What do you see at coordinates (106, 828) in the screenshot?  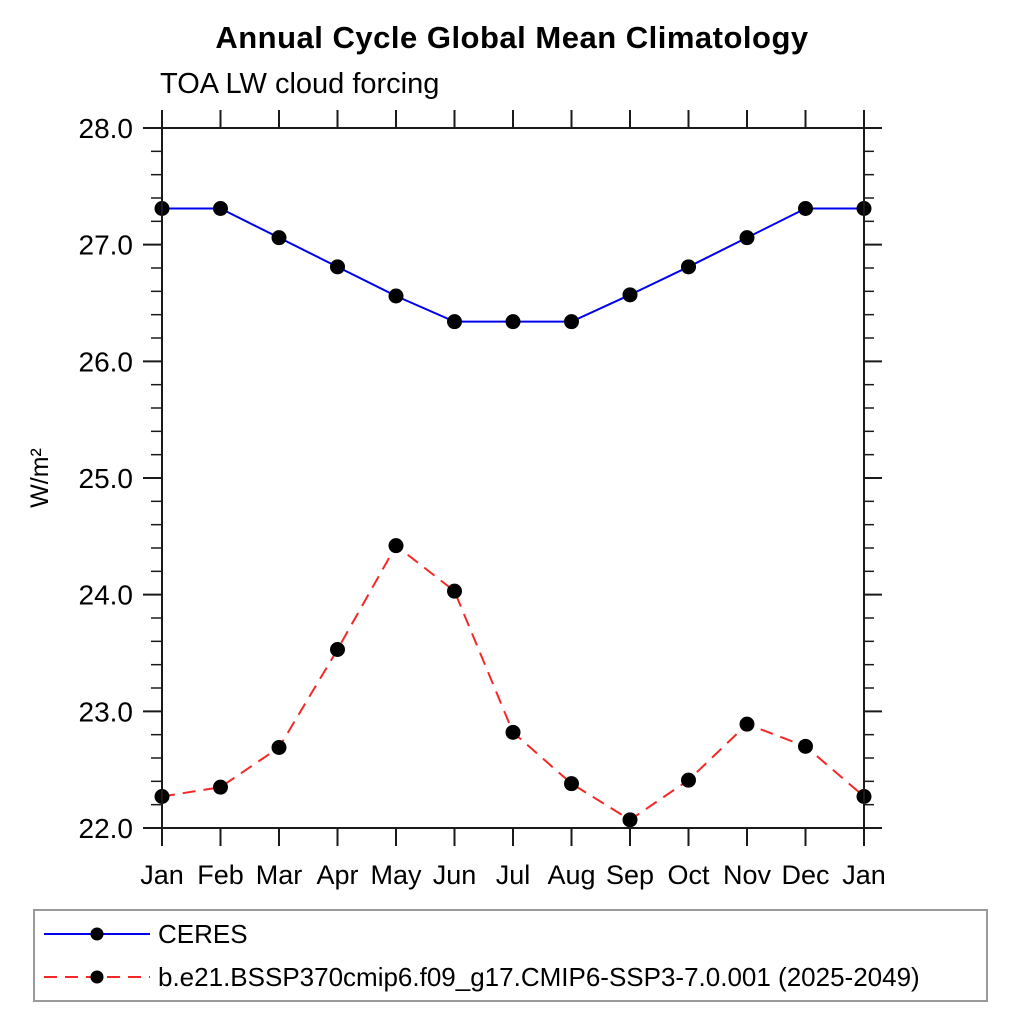 I see `y-tick-label: 22.0` at bounding box center [106, 828].